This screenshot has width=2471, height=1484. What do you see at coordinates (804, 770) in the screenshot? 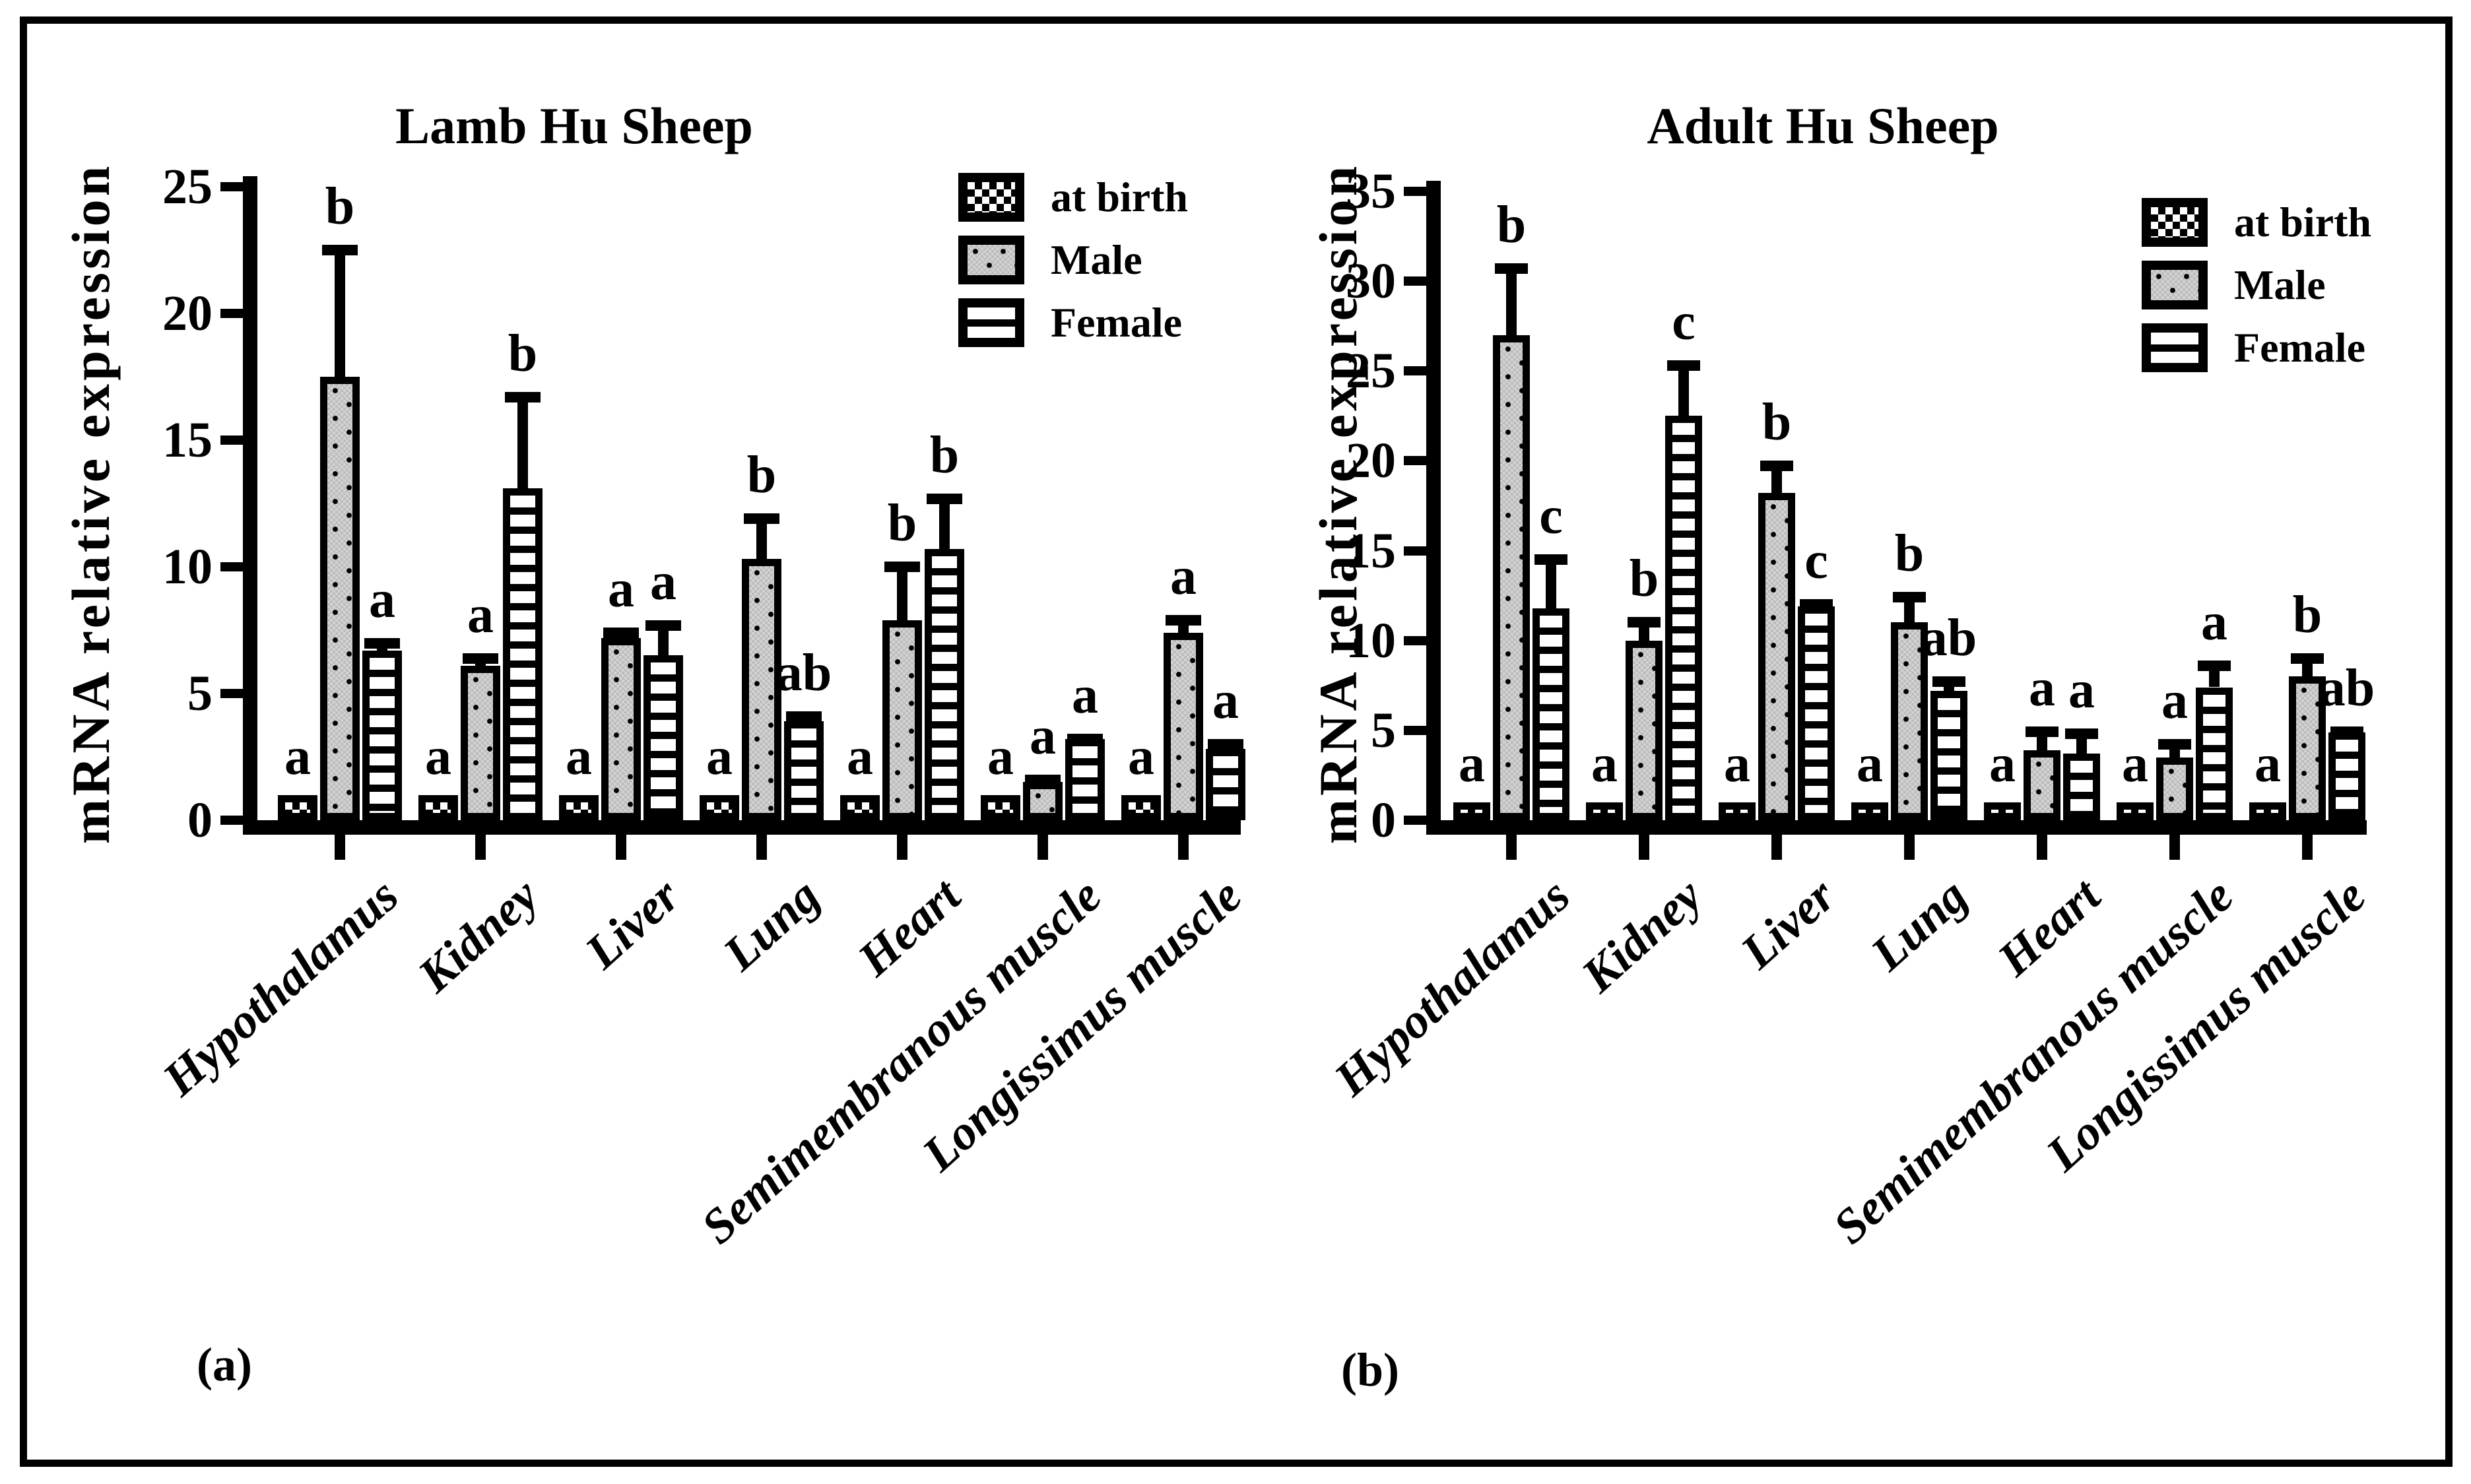
I see `bar-female-lung` at bounding box center [804, 770].